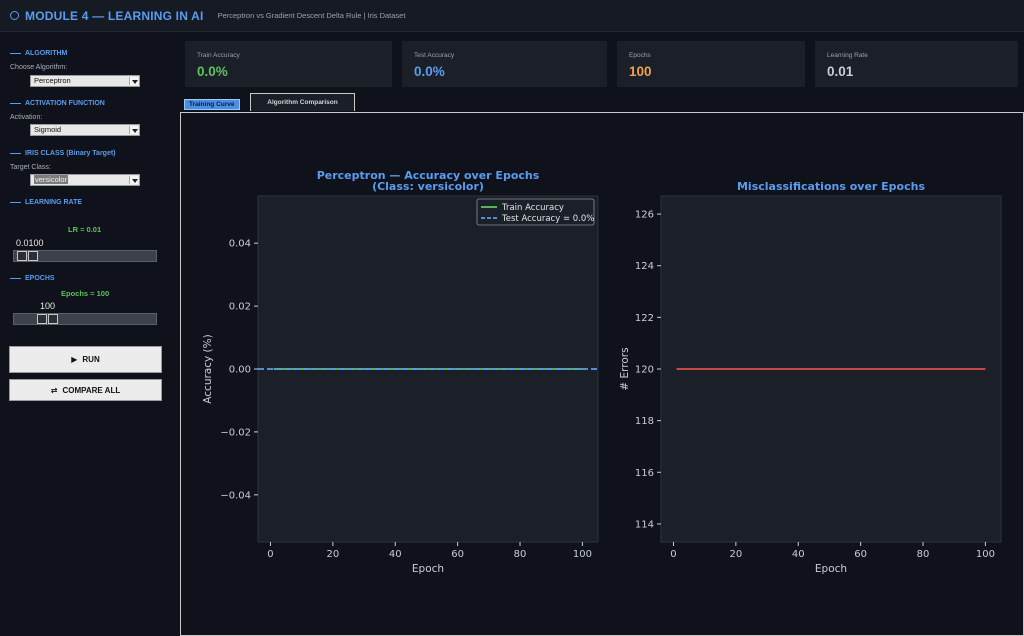  Describe the element at coordinates (916, 64) in the screenshot. I see `metric-card-learning-rate: Learning Rate 0.01` at that location.